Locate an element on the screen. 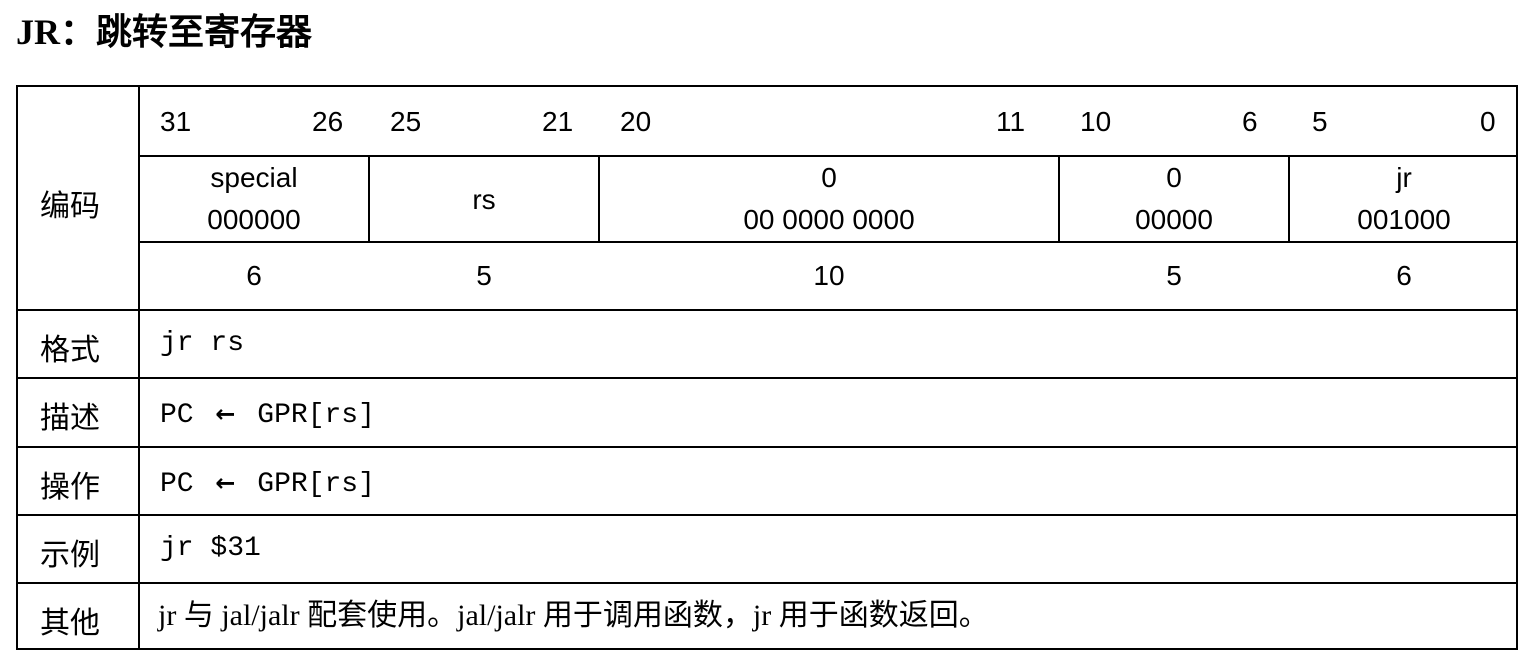  description-value: PC ← GPR[rs] is located at coordinates (267, 414).